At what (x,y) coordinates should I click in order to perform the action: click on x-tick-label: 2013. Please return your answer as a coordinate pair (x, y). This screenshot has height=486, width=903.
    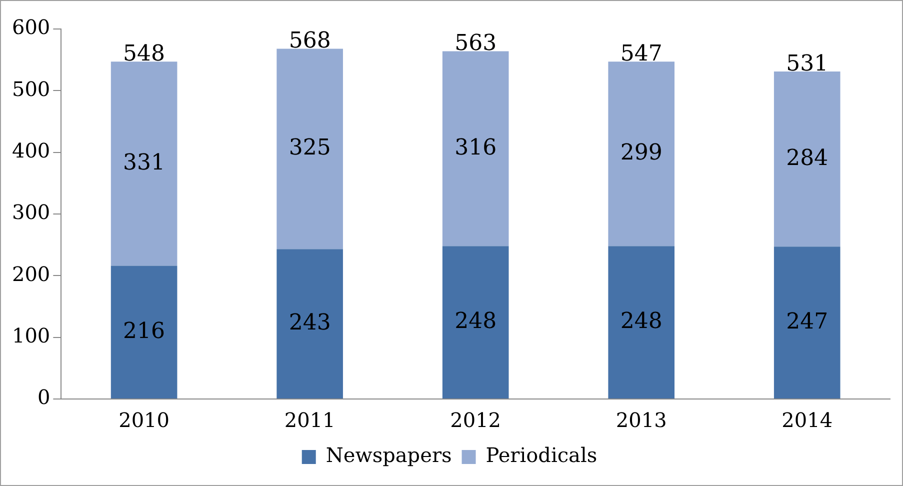
    Looking at the image, I should click on (641, 420).